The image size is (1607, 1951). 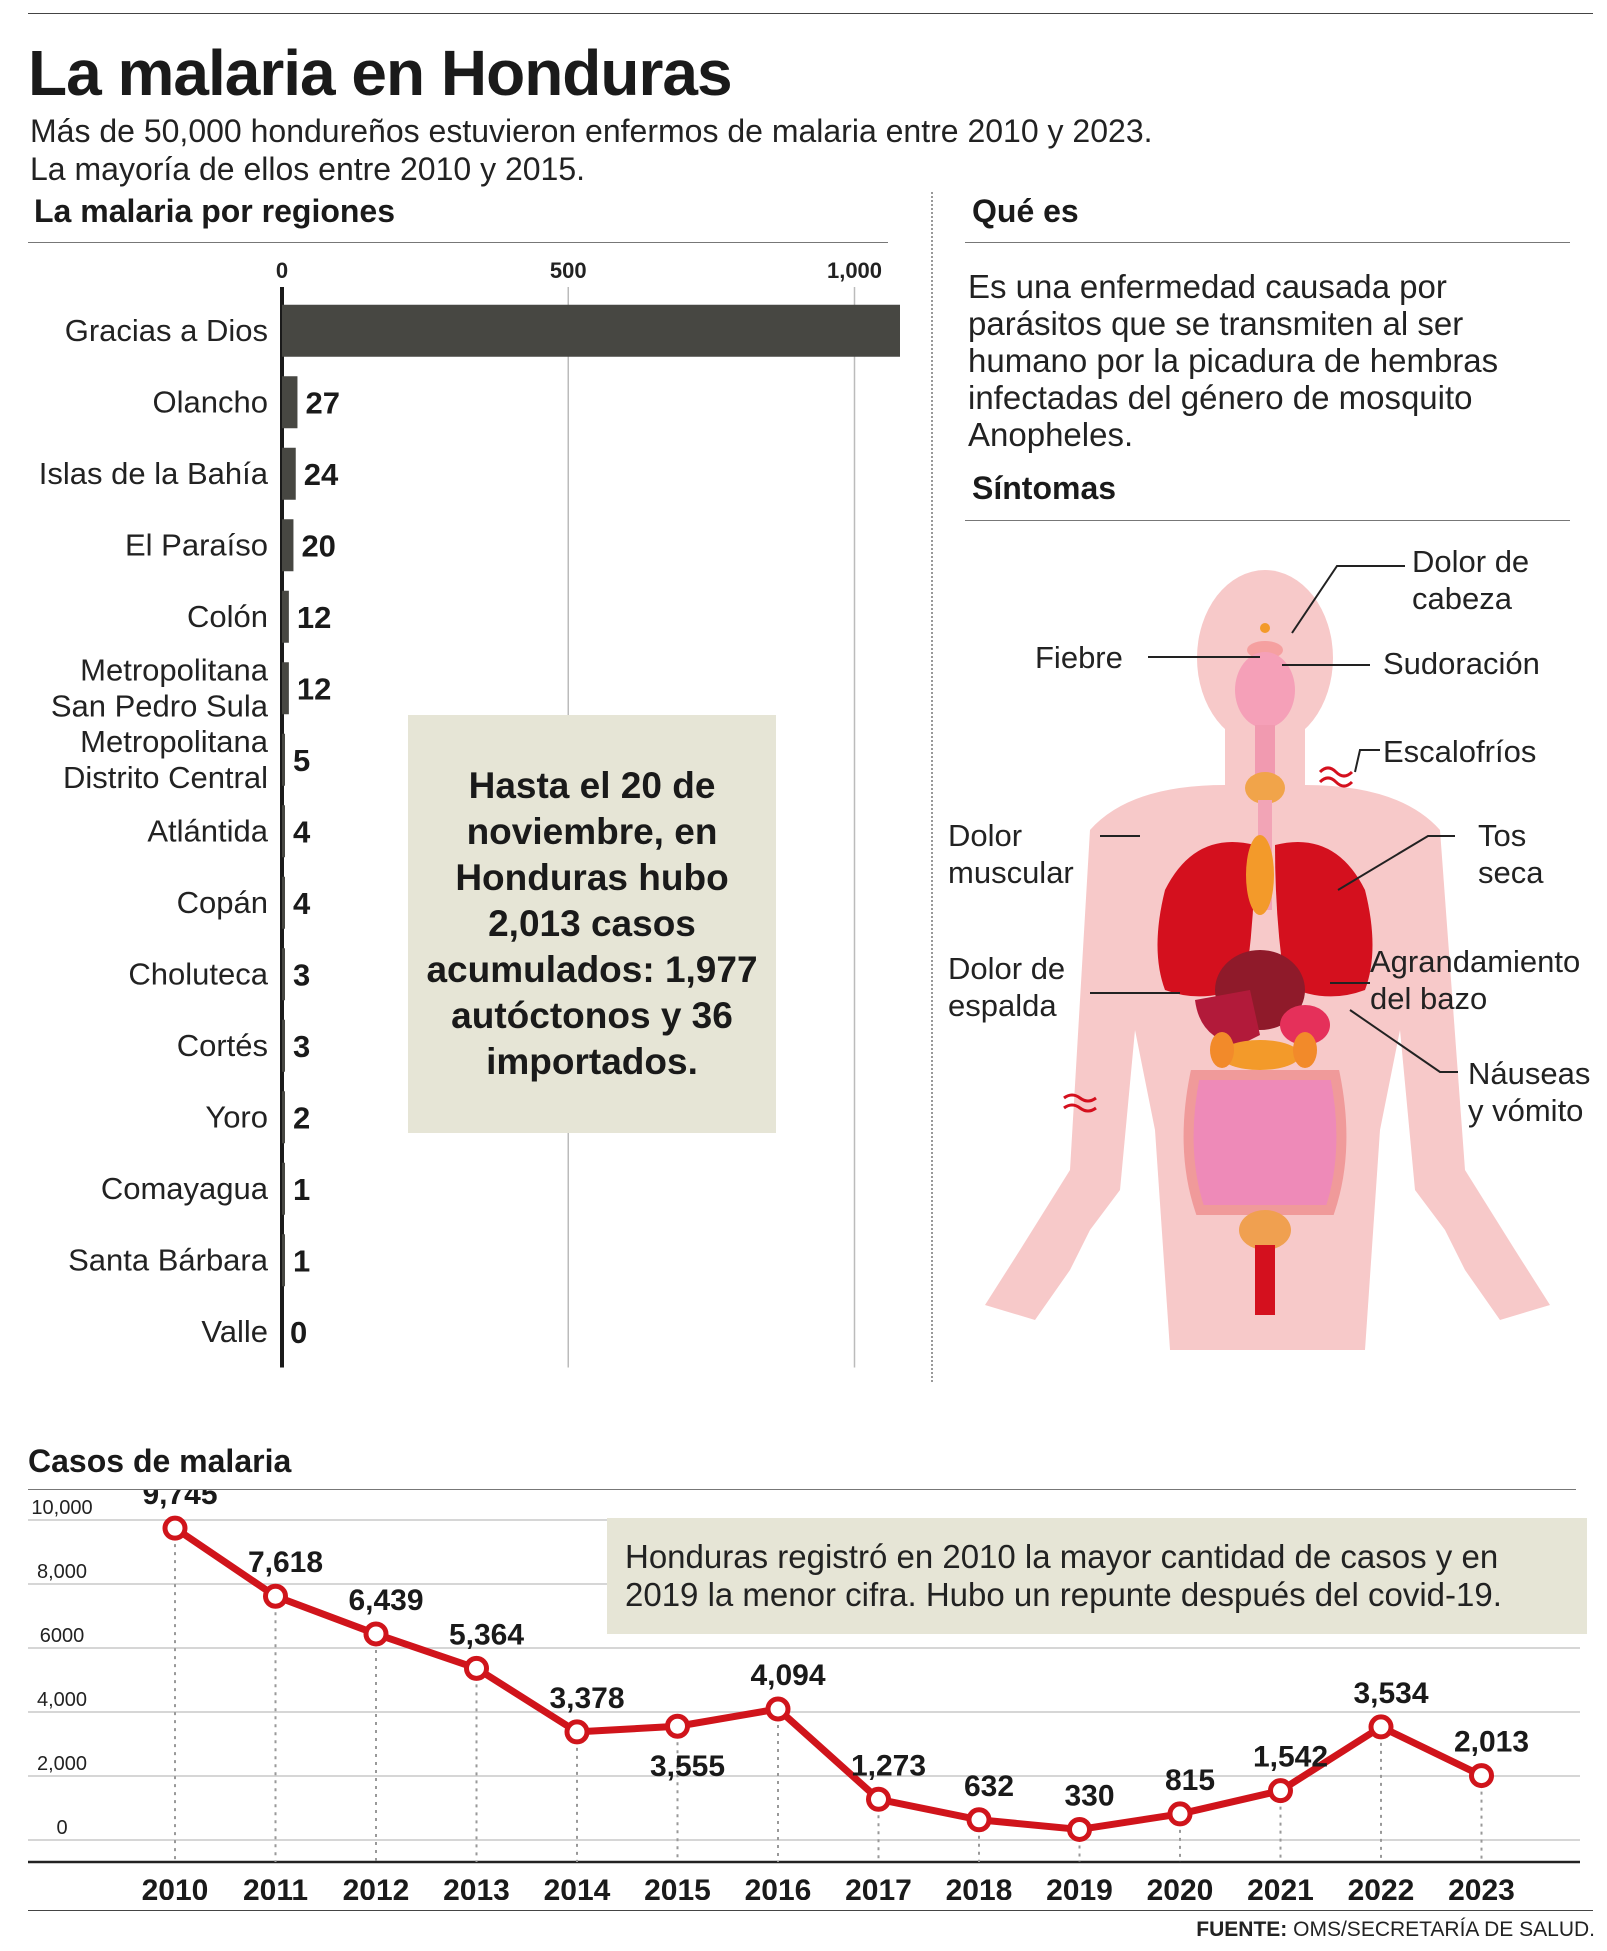 What do you see at coordinates (196, 544) in the screenshot?
I see `bar-category-label: El Paraíso` at bounding box center [196, 544].